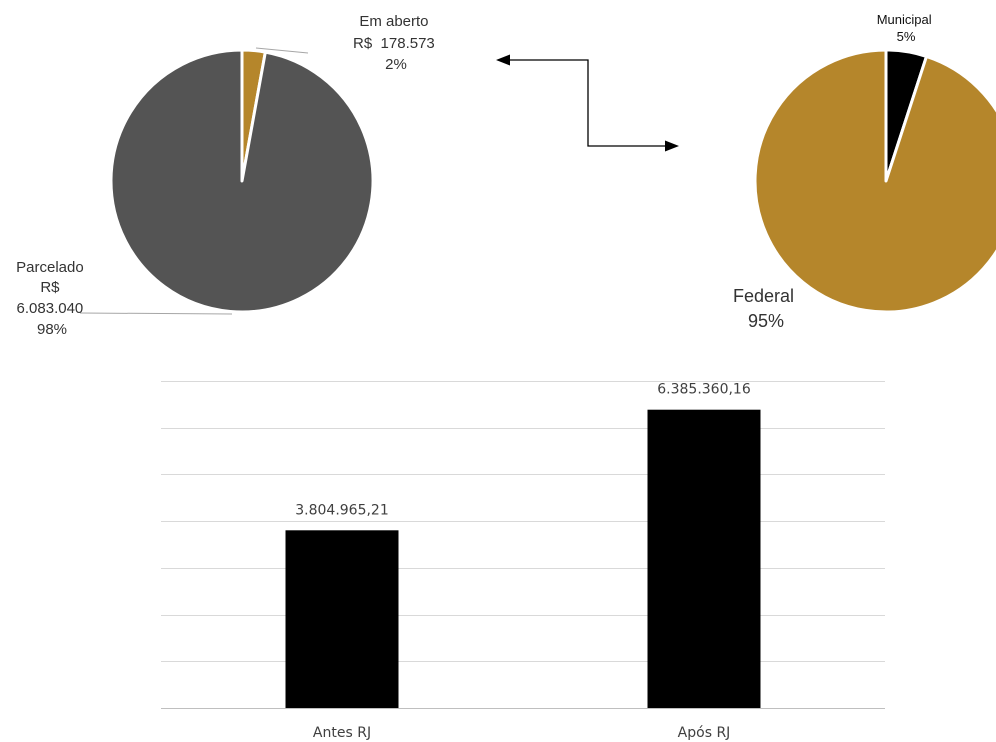 The image size is (996, 742). I want to click on category-label-antes-rj: Antes RJ, so click(342, 733).